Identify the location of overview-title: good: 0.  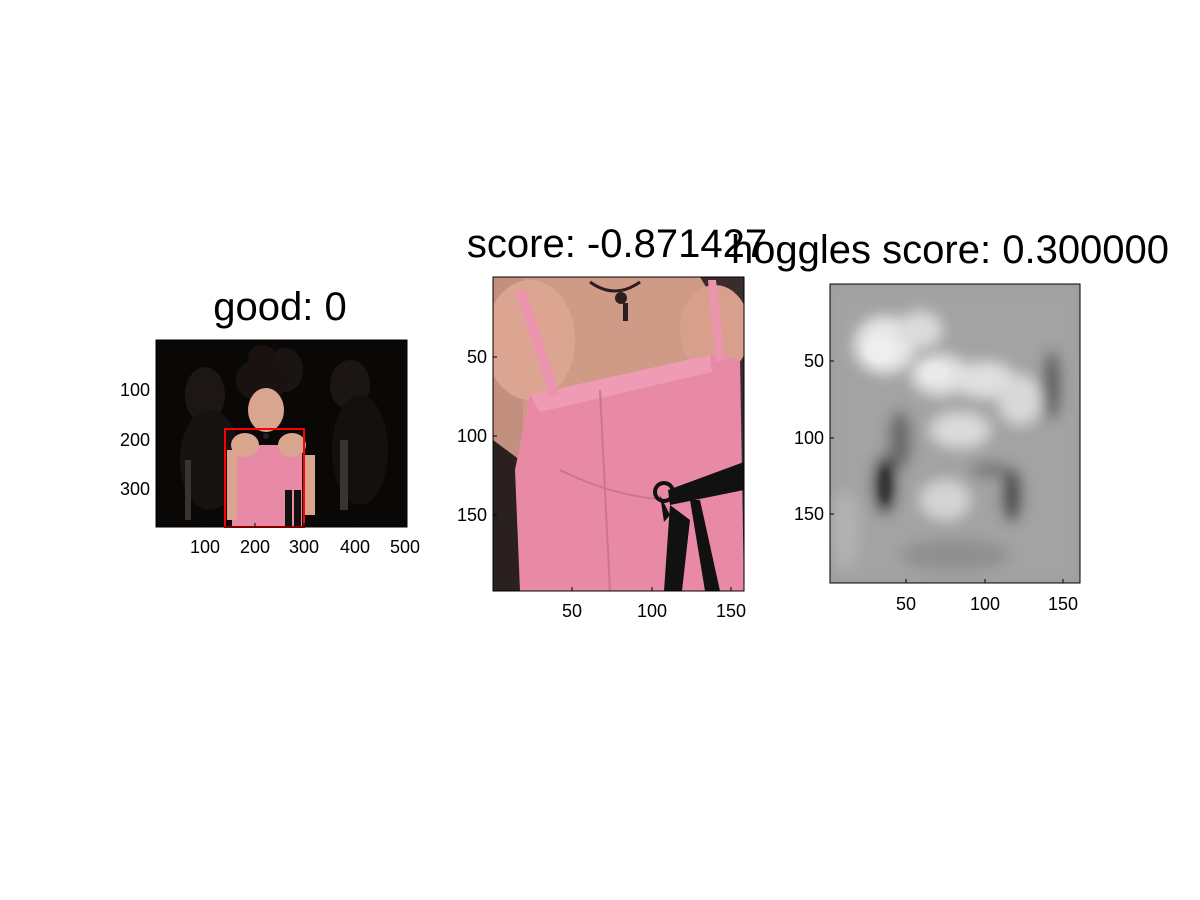
(279, 307).